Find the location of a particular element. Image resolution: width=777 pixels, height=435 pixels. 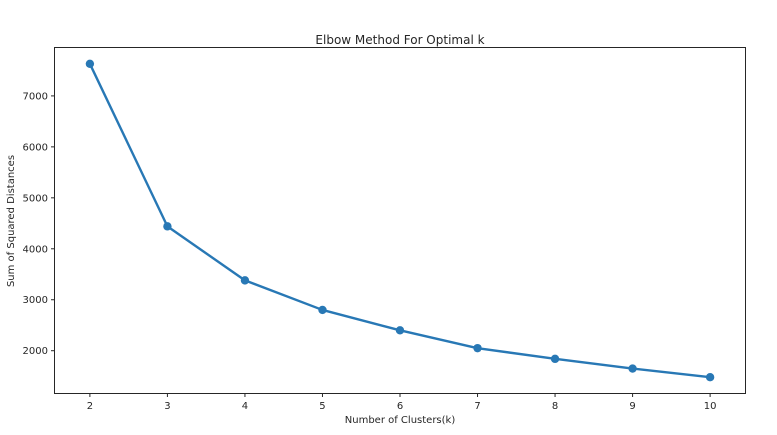

x-tick-label: 10 is located at coordinates (710, 406).